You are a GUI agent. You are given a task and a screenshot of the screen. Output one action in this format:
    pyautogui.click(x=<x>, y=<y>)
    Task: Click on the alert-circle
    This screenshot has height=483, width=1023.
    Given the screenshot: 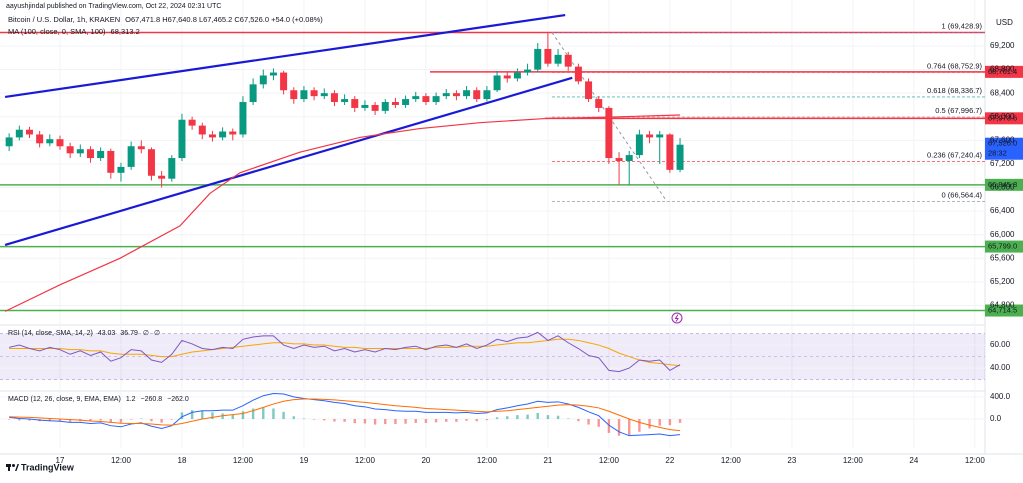 What is the action you would take?
    pyautogui.click(x=677, y=318)
    